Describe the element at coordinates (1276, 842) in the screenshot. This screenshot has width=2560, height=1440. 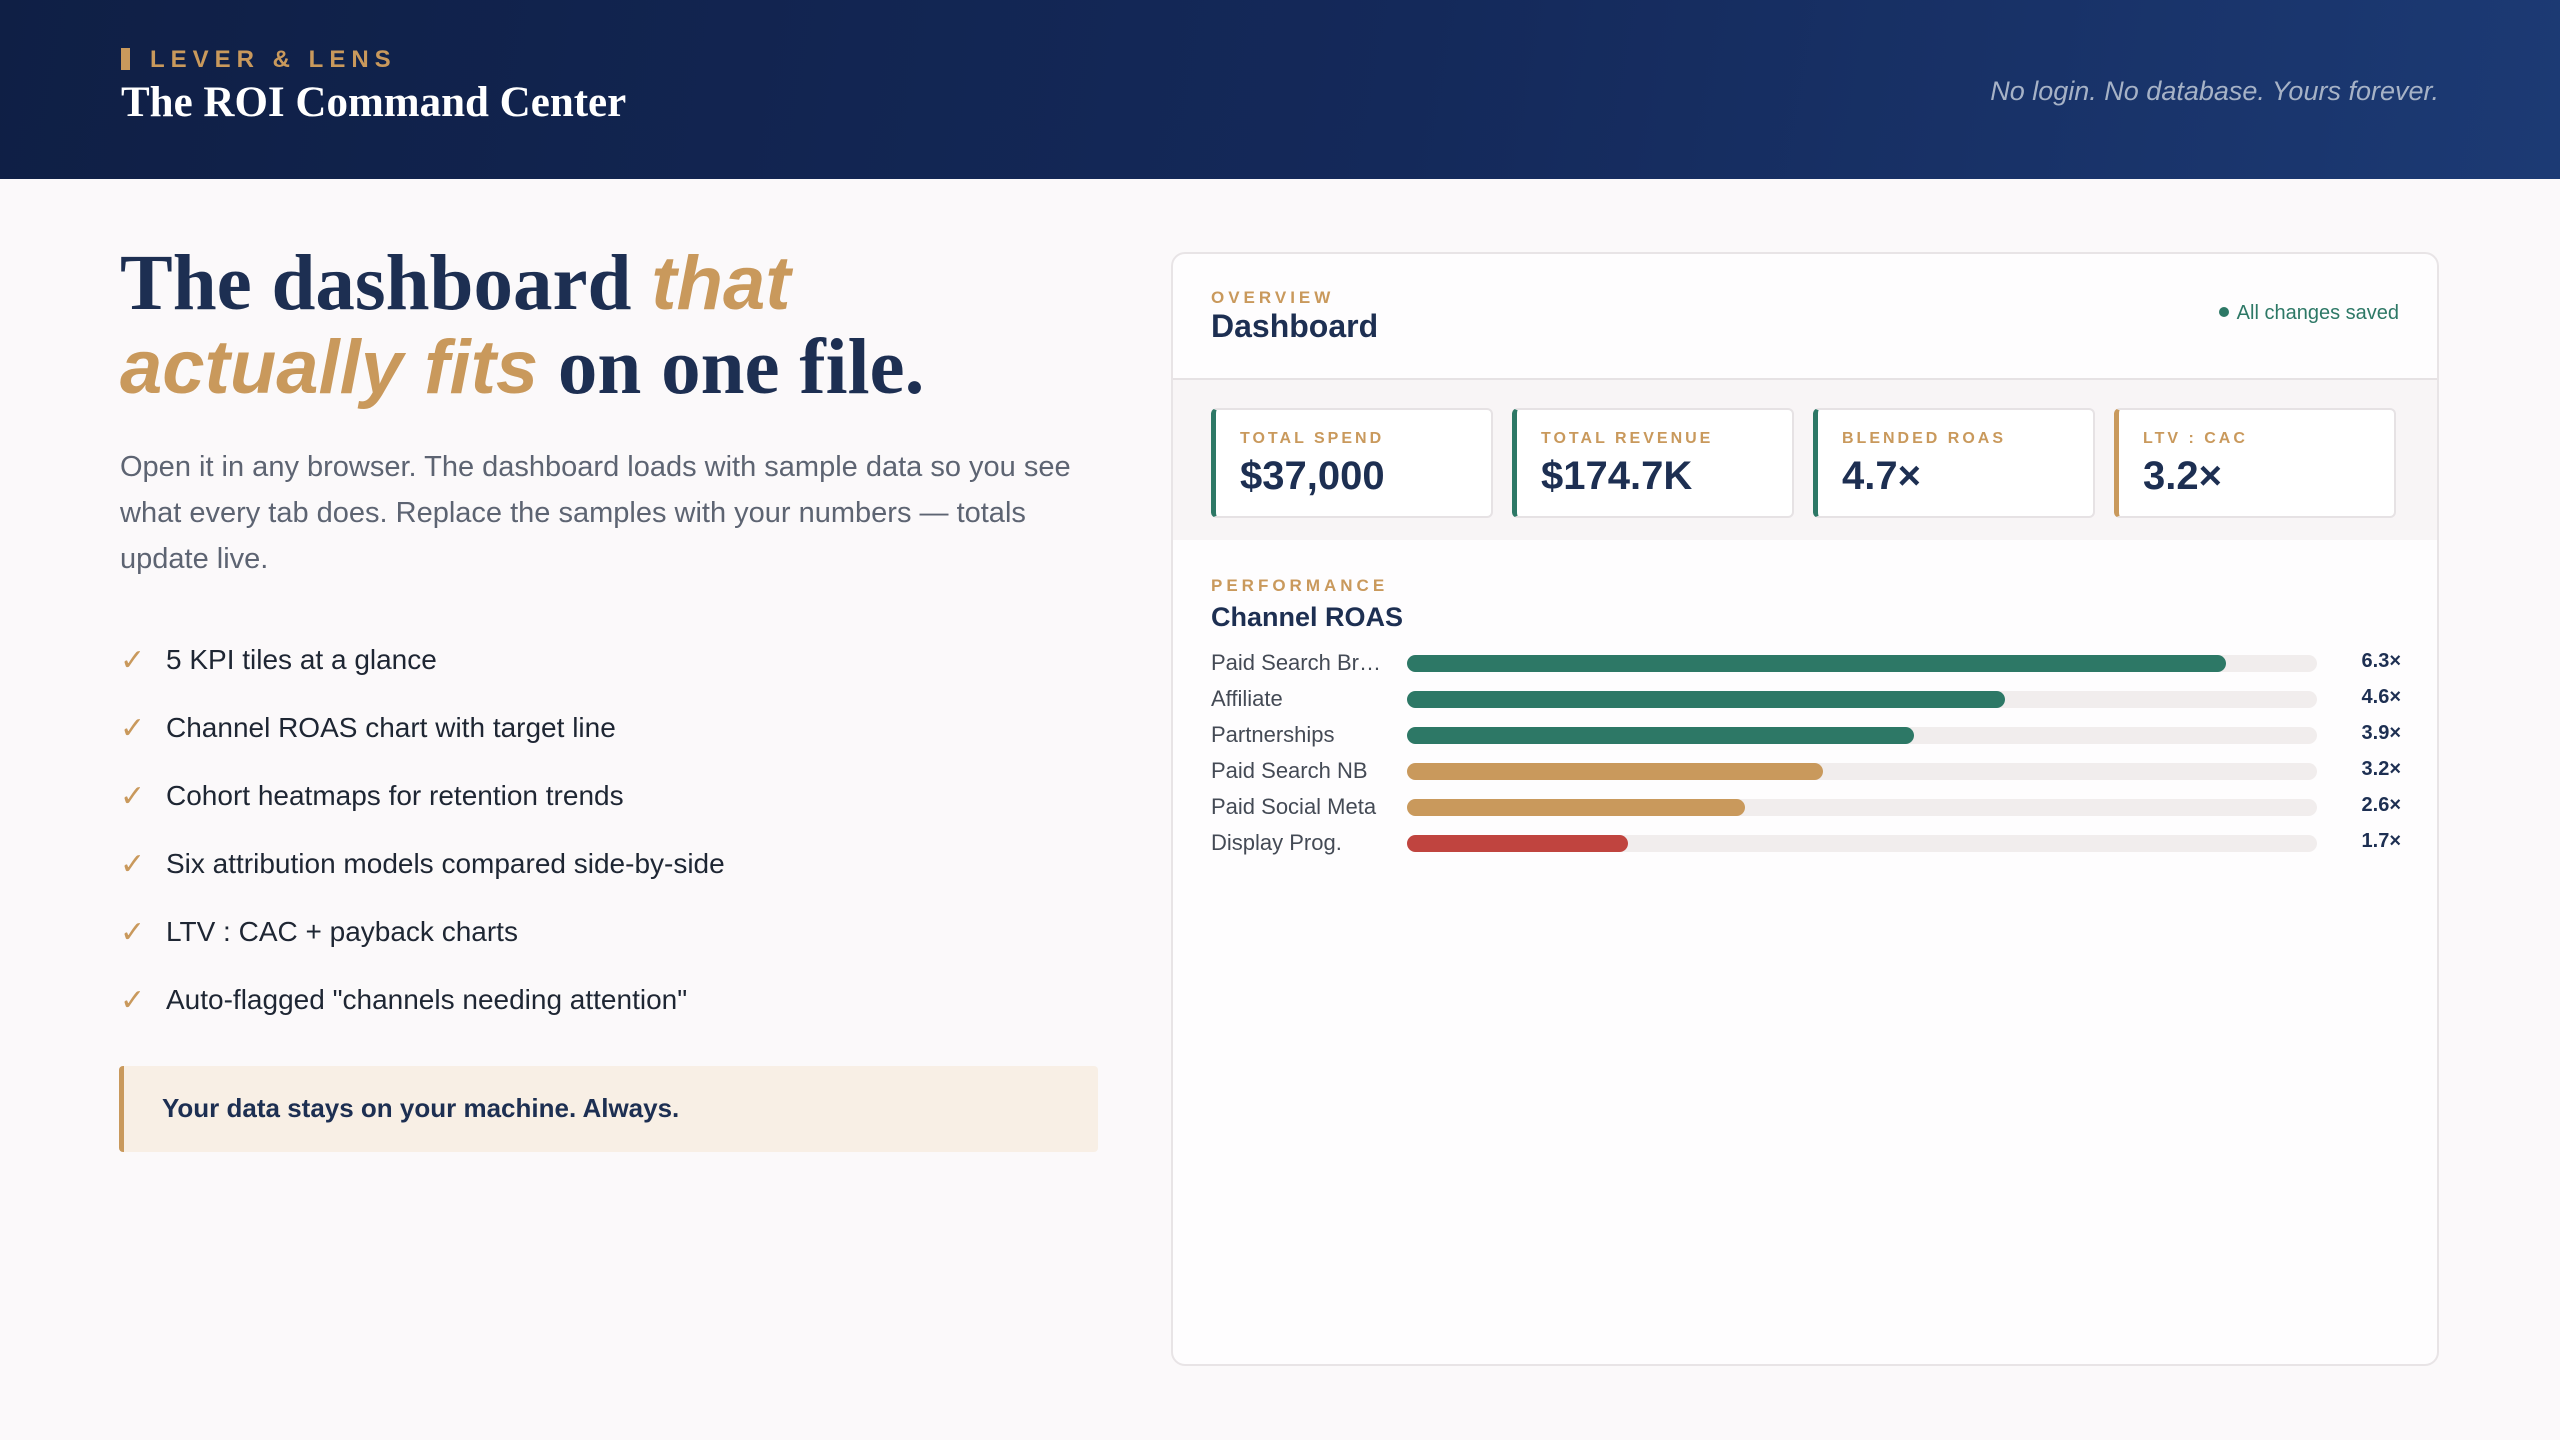
I see `channel-bar-label: Display Prog.` at that location.